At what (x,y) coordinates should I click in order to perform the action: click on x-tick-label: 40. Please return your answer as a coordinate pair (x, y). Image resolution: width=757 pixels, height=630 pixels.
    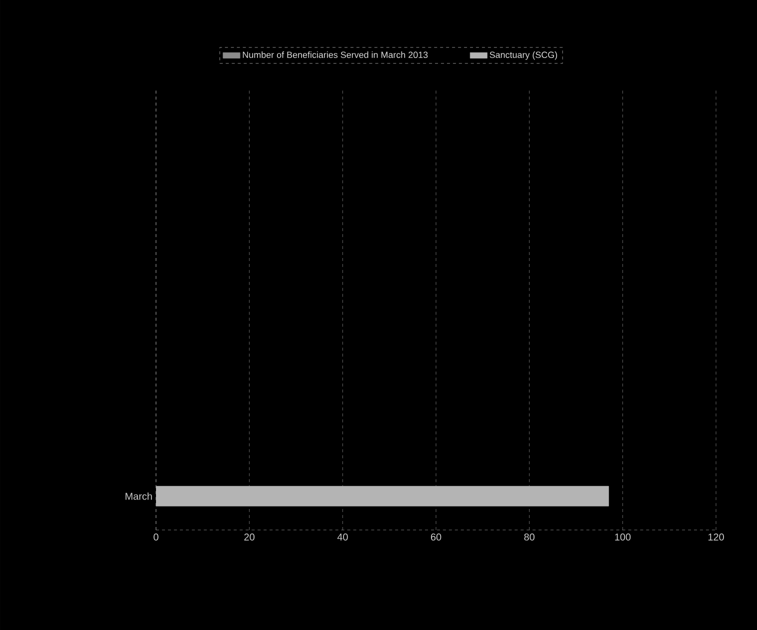
    Looking at the image, I should click on (342, 537).